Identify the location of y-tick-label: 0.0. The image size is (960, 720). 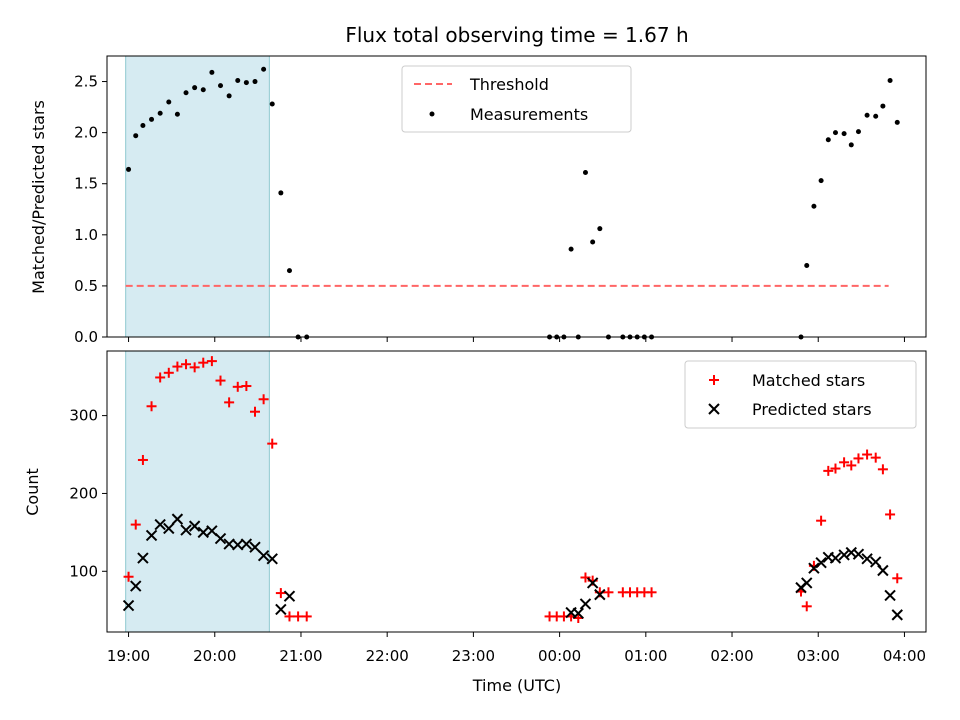
(86, 337).